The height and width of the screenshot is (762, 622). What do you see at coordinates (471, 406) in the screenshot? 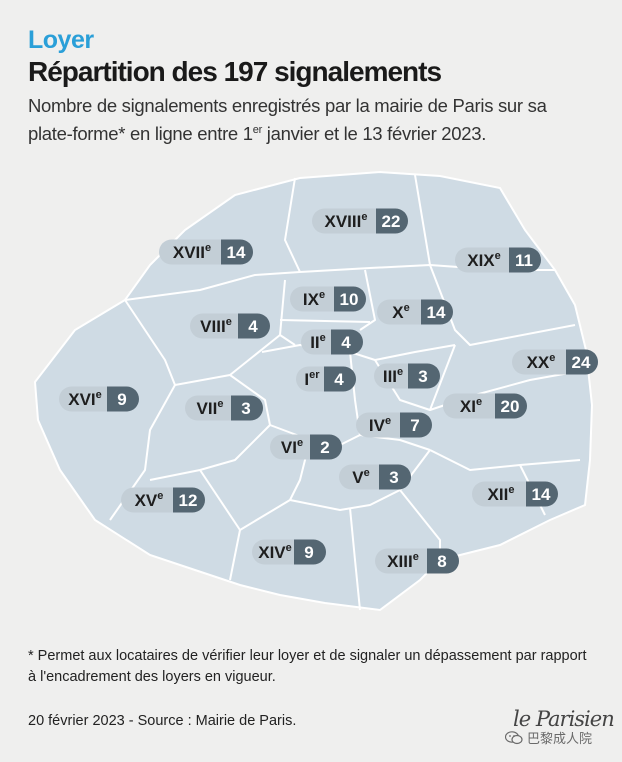
I see `arrondissement-label: XIe` at bounding box center [471, 406].